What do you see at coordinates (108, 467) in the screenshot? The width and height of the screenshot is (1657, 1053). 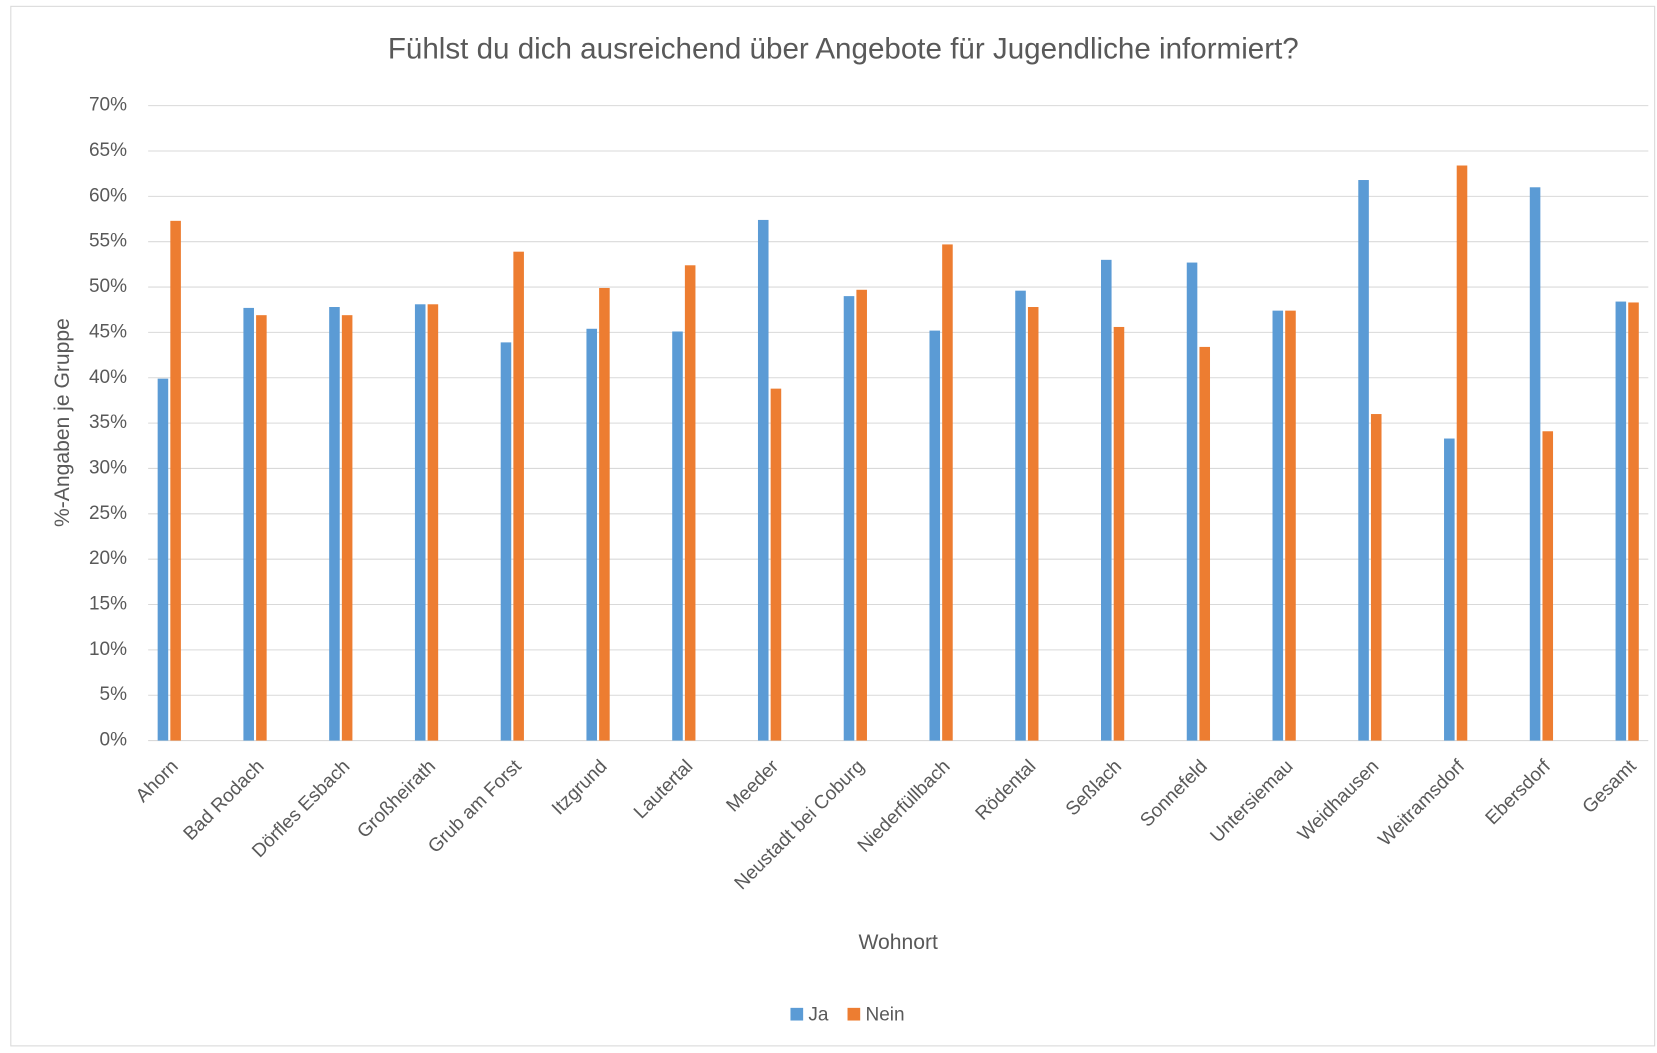 I see `y-tick-label: 30%` at bounding box center [108, 467].